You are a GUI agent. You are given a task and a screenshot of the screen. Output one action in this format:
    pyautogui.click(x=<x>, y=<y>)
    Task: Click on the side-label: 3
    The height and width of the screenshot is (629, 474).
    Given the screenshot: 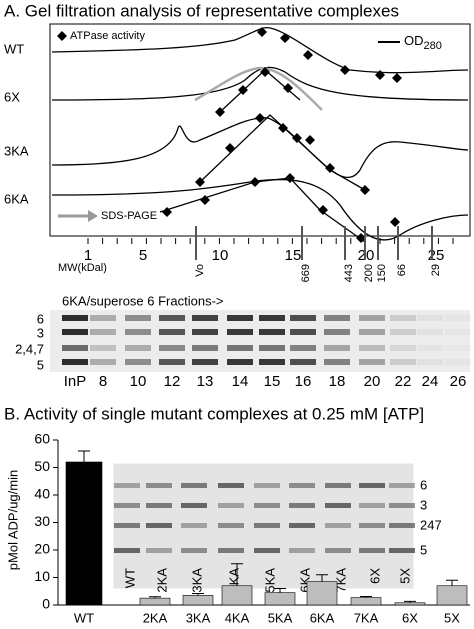 What is the action you would take?
    pyautogui.click(x=423, y=504)
    